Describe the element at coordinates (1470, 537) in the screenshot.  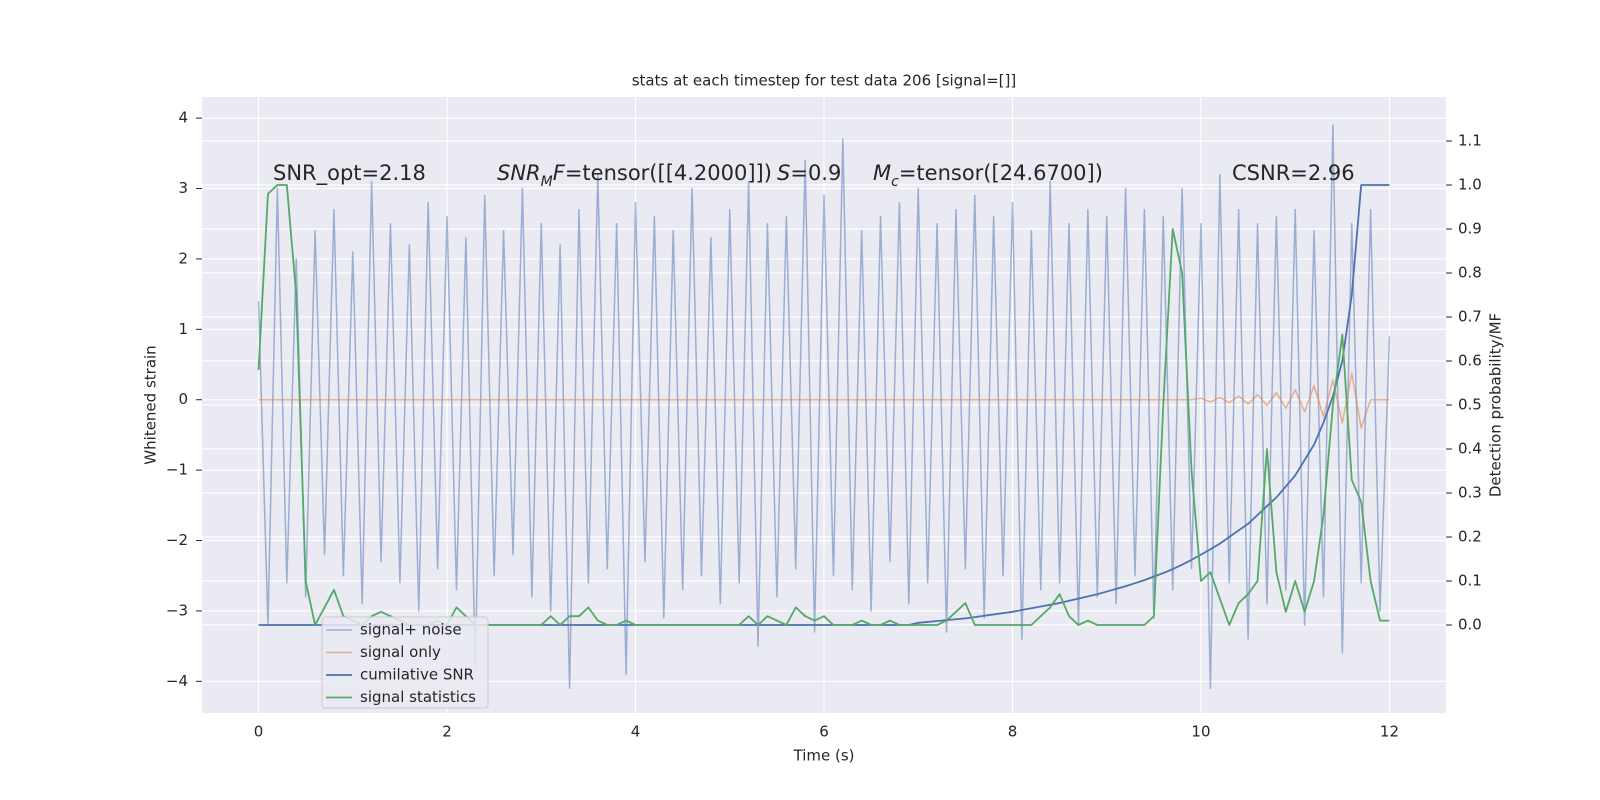
I see `y2-tick-label: 0.2` at that location.